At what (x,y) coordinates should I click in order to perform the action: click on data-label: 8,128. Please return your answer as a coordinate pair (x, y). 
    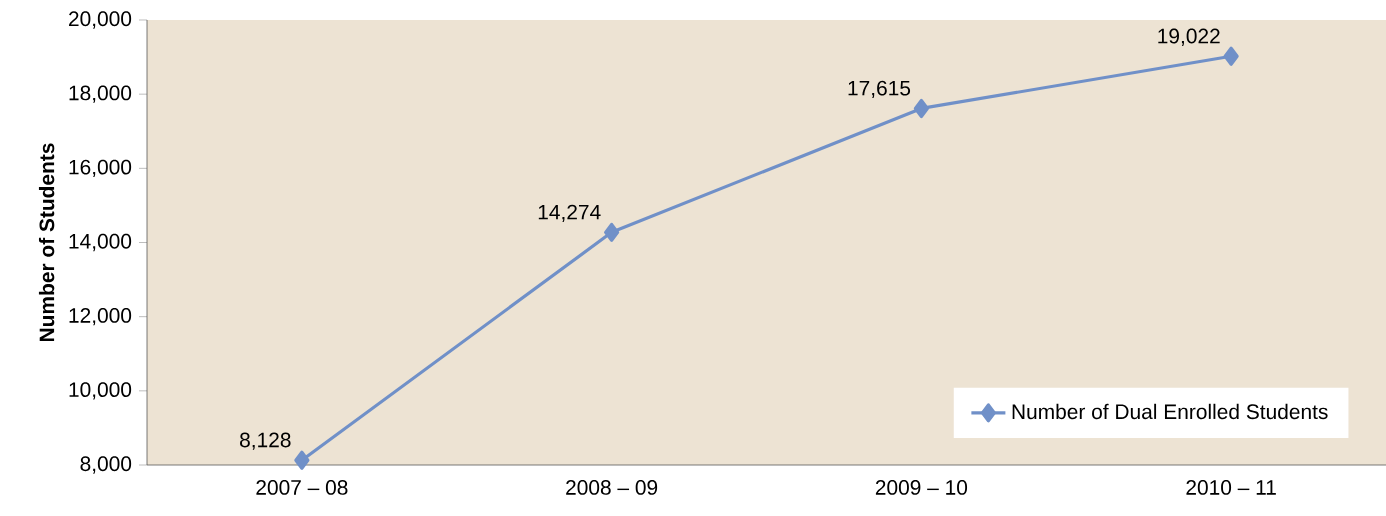
    Looking at the image, I should click on (265, 441).